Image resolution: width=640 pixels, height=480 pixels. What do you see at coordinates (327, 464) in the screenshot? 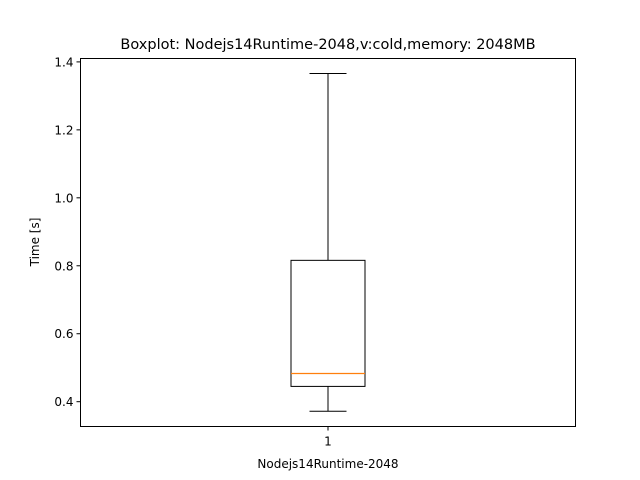
I see `x-axis-label: Nodejs14Runtime-2048` at bounding box center [327, 464].